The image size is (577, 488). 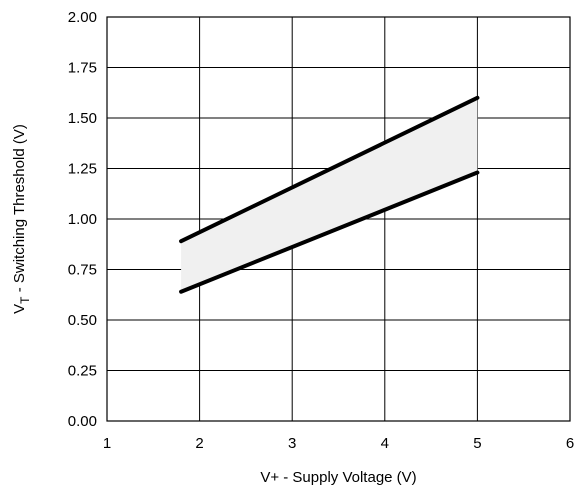 What do you see at coordinates (338, 477) in the screenshot?
I see `x-axis-label: V+ - Supply Voltage (V)` at bounding box center [338, 477].